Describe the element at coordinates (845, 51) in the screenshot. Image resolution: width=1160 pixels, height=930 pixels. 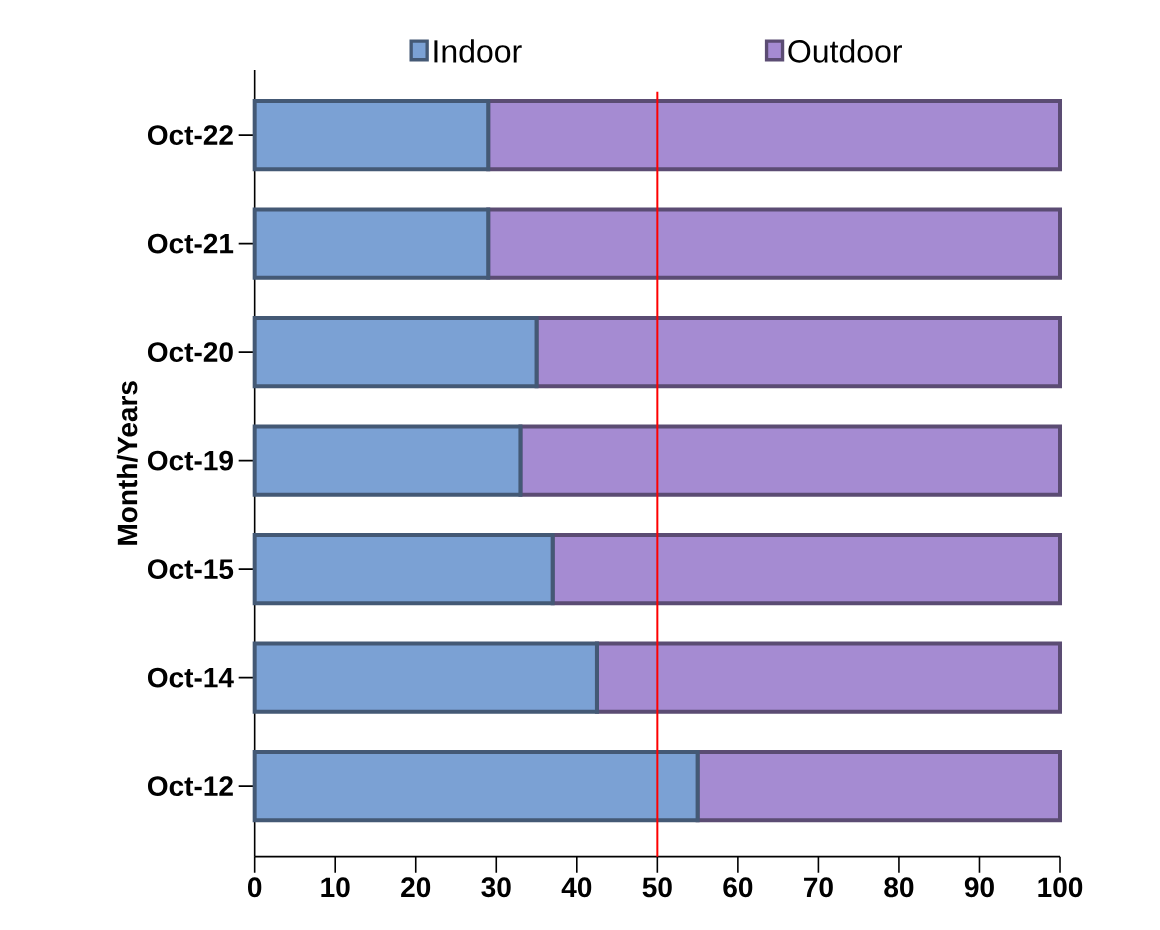
I see `legend-label: Outdoor` at that location.